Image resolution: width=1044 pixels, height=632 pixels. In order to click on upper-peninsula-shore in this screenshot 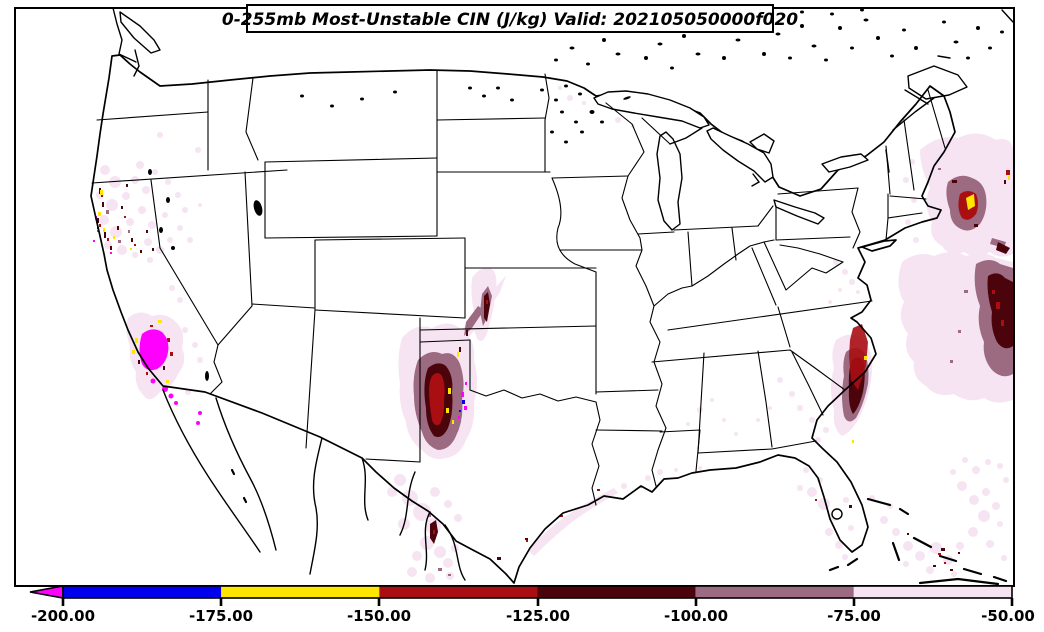, I will do `click(686, 136)`.